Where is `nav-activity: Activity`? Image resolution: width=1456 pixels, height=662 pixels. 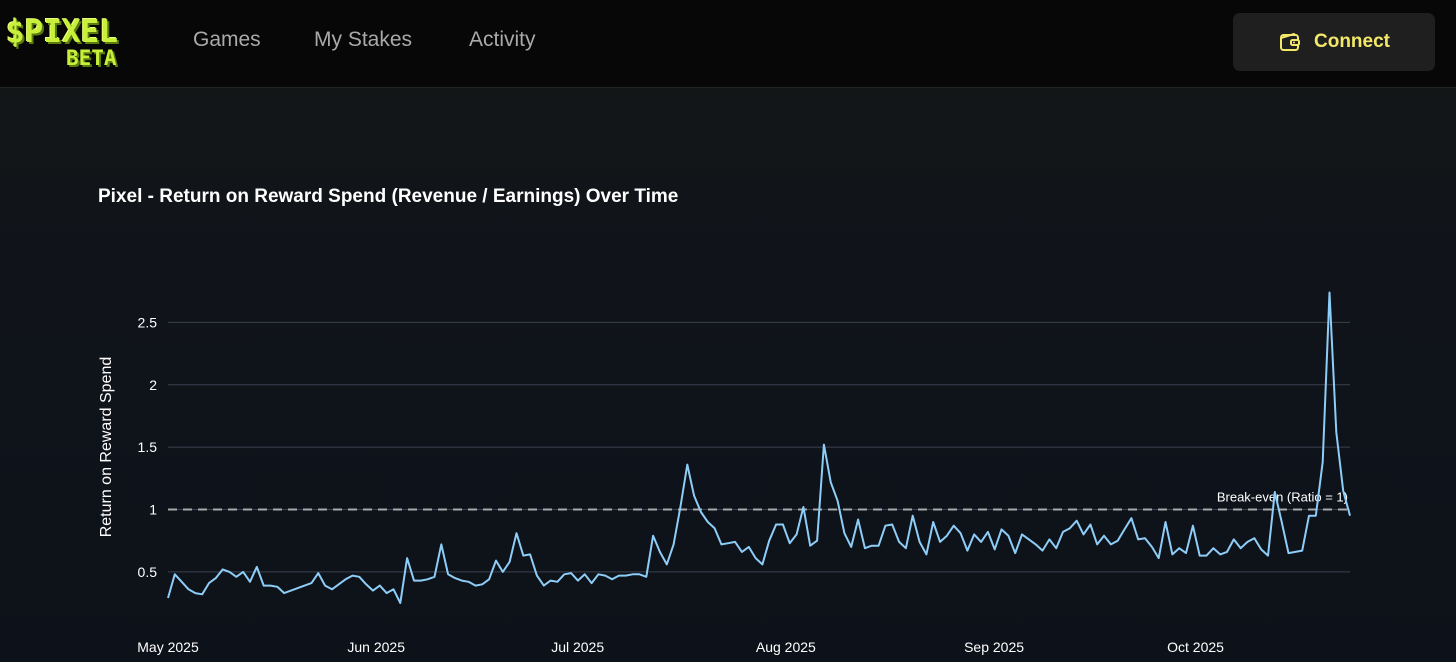
nav-activity: Activity is located at coordinates (502, 39).